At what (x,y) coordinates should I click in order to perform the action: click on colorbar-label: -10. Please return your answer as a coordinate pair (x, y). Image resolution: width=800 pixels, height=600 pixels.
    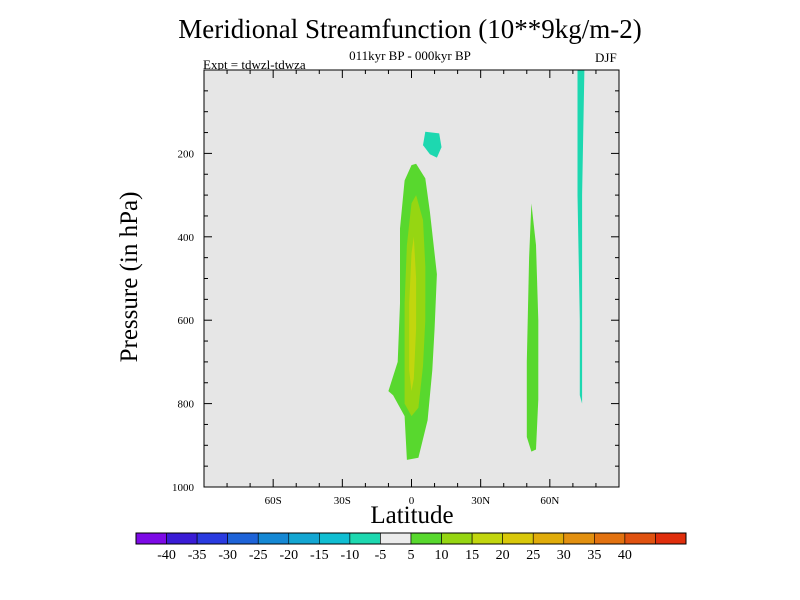
    Looking at the image, I should click on (350, 555).